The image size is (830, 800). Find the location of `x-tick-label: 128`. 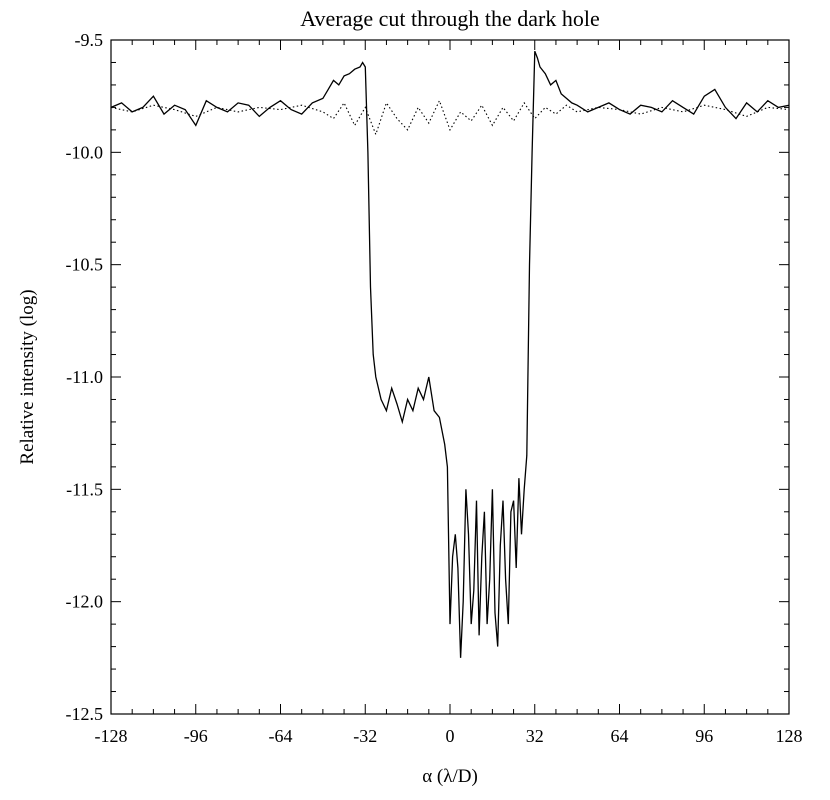

x-tick-label: 128 is located at coordinates (789, 736).